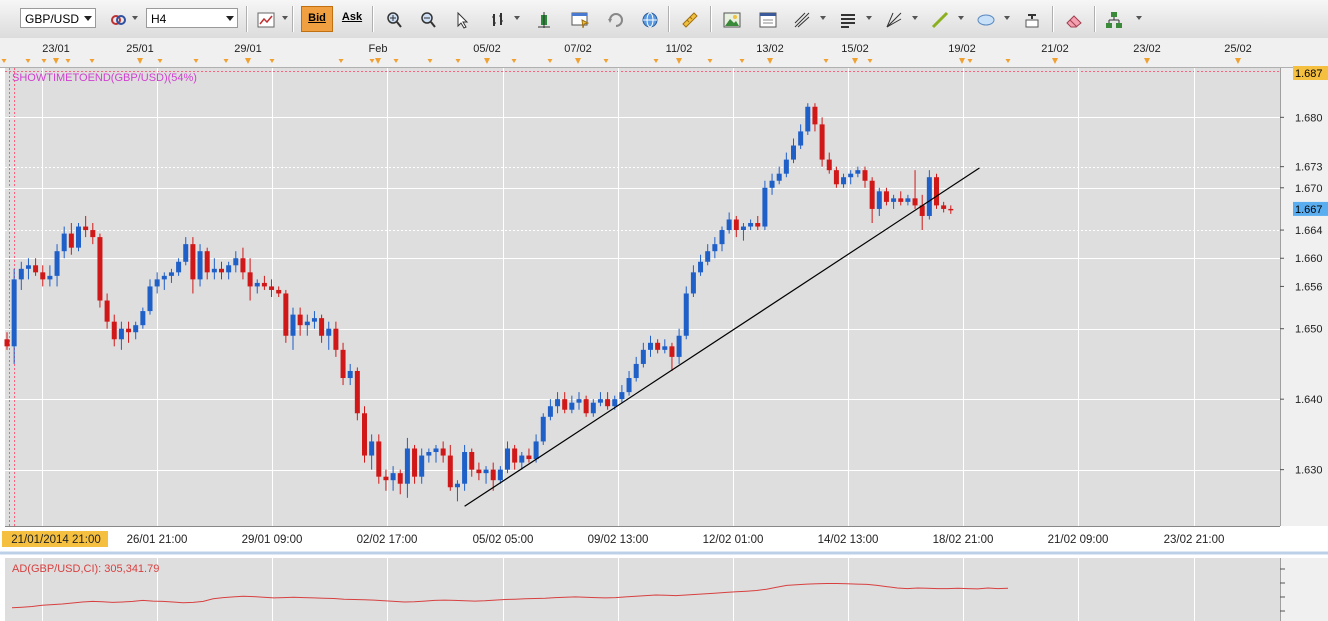 Image resolution: width=1328 pixels, height=621 pixels. I want to click on bottom-date-label: 09/02 13:00, so click(618, 540).